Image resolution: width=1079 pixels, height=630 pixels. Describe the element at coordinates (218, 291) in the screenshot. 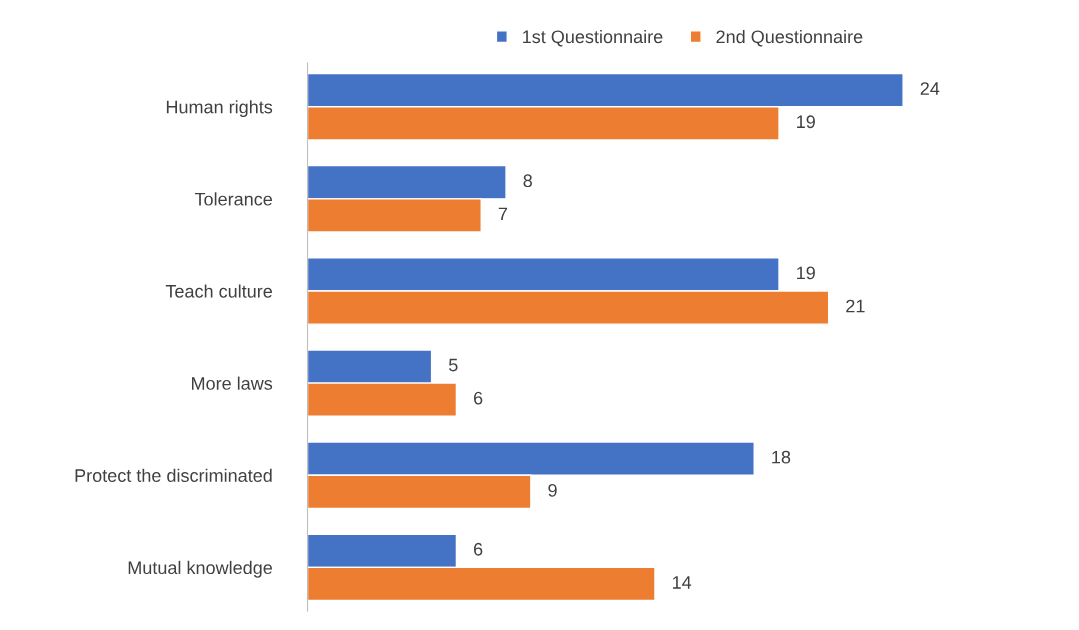

I see `y-tick-label: Teach culture` at that location.